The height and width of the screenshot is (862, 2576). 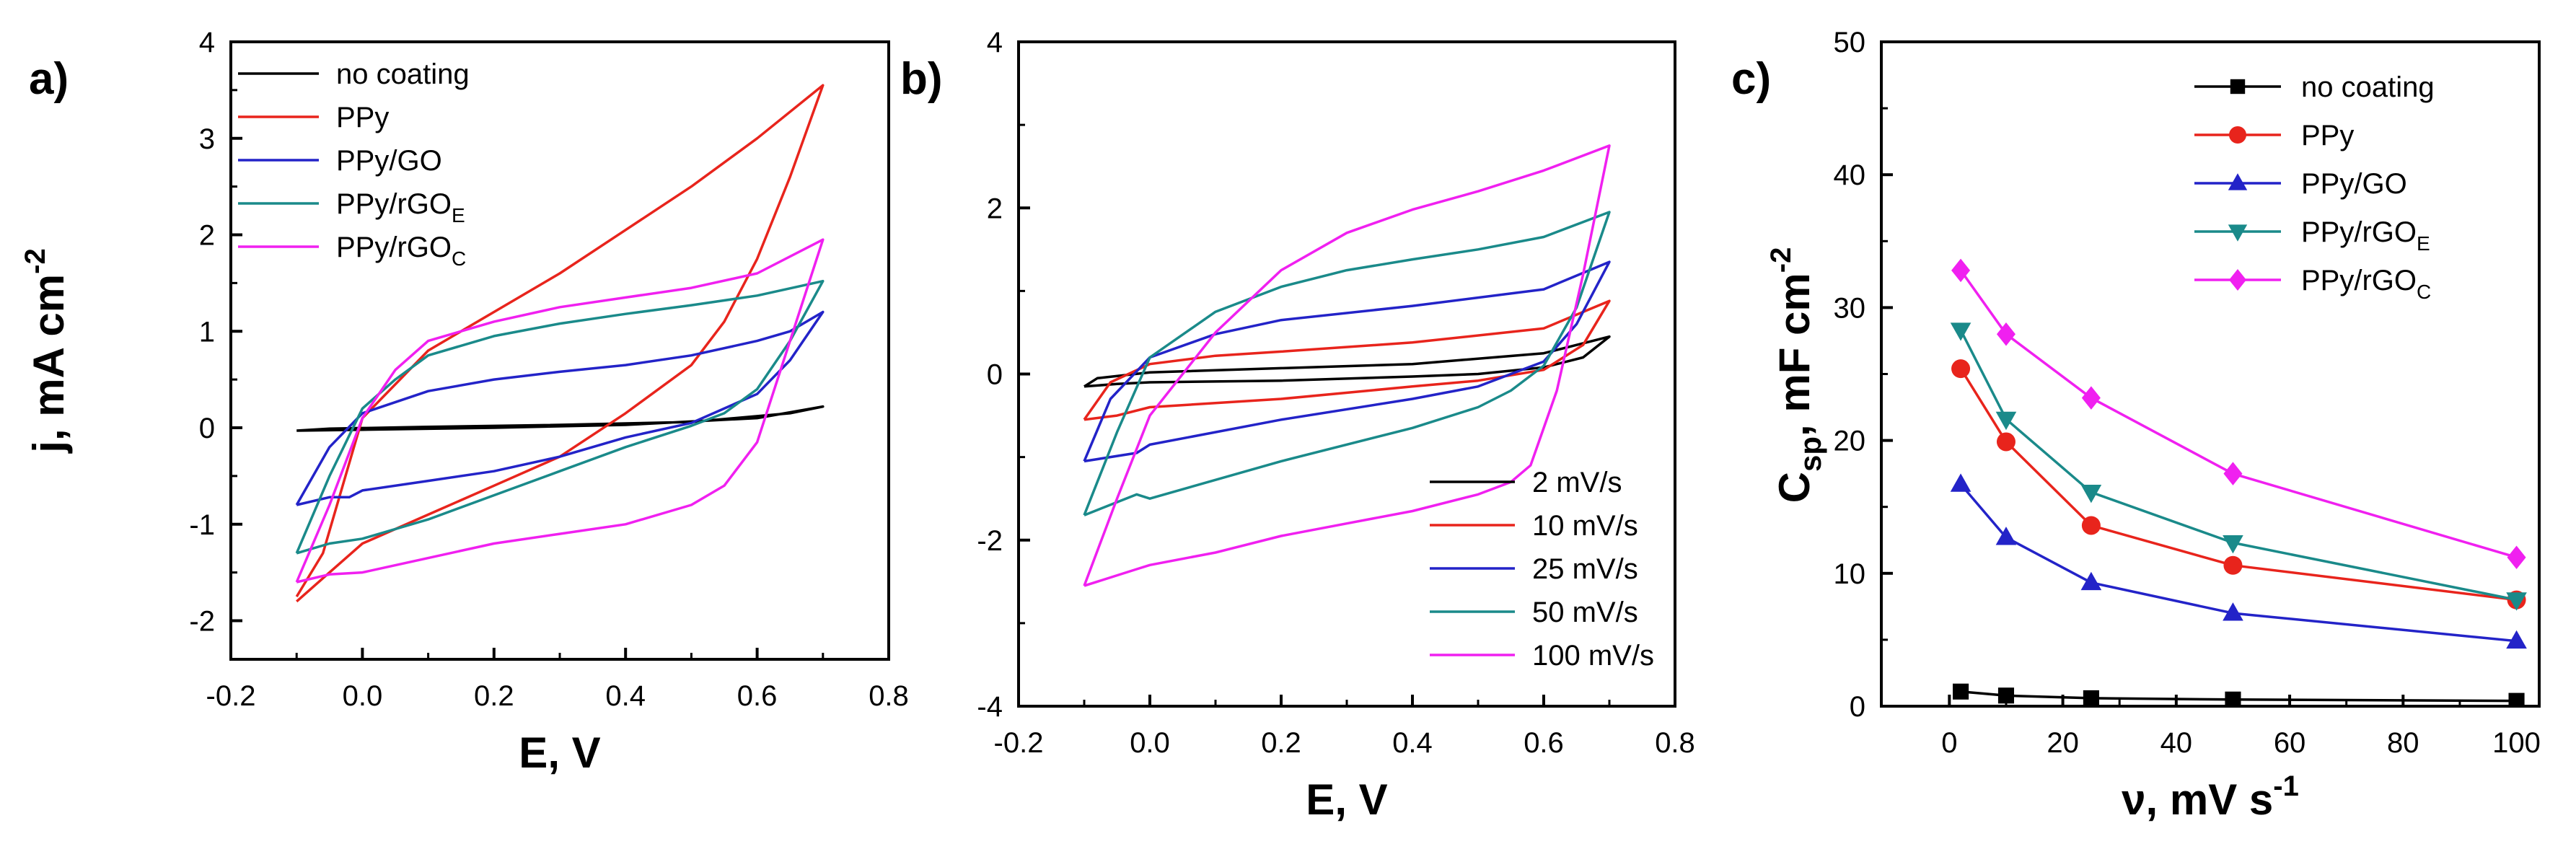 What do you see at coordinates (1585, 569) in the screenshot?
I see `legend-label: 25 mV/s` at bounding box center [1585, 569].